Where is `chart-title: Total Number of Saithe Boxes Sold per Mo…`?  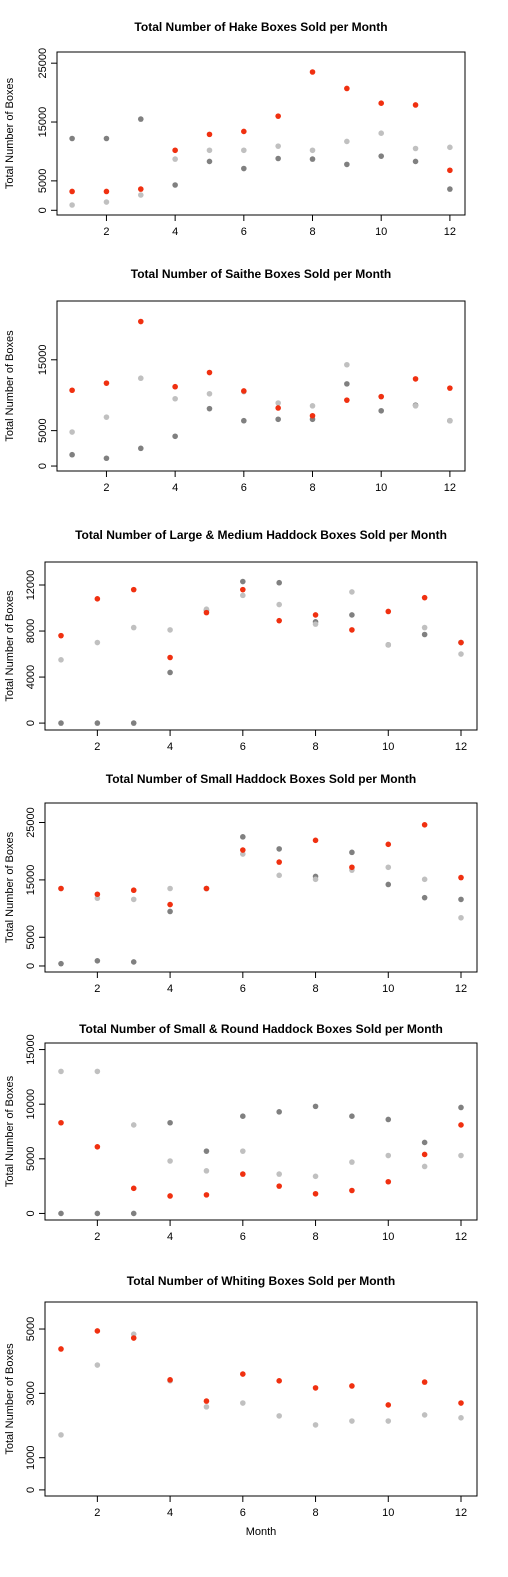
chart-title: Total Number of Saithe Boxes Sold per Mo… is located at coordinates (261, 274).